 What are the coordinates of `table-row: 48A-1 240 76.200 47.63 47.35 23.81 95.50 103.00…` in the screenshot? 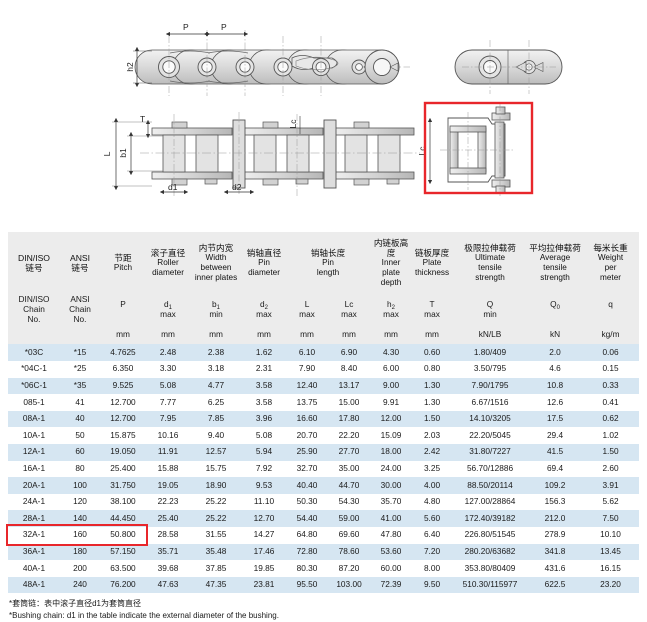 It's located at (324, 585).